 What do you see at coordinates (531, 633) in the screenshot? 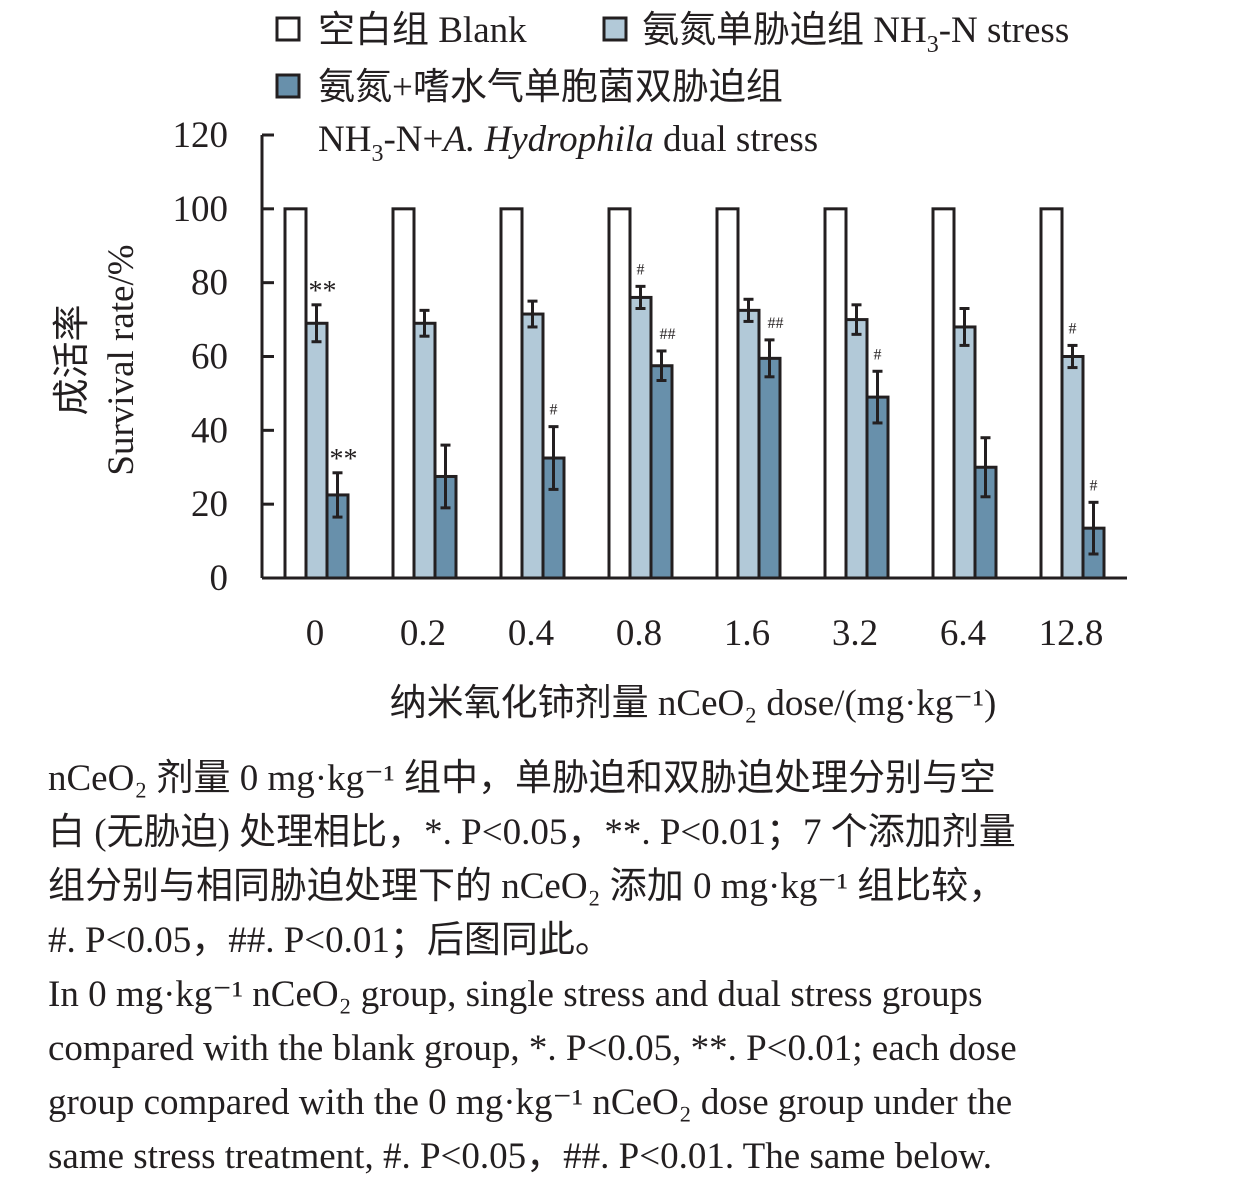
I see `x-tick-label: 0.4` at bounding box center [531, 633].